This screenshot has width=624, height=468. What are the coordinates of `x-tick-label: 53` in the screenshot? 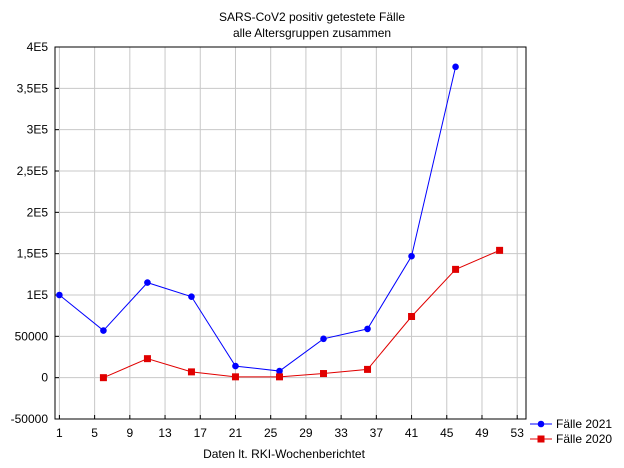 It's located at (518, 433).